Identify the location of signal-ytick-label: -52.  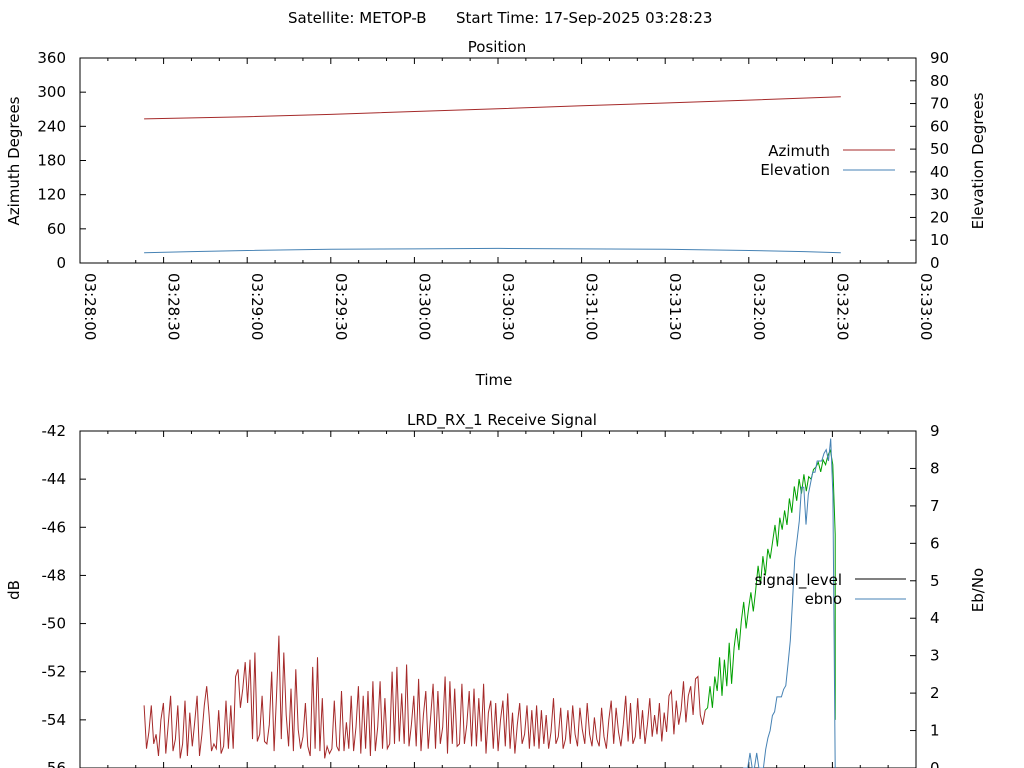
(54, 672).